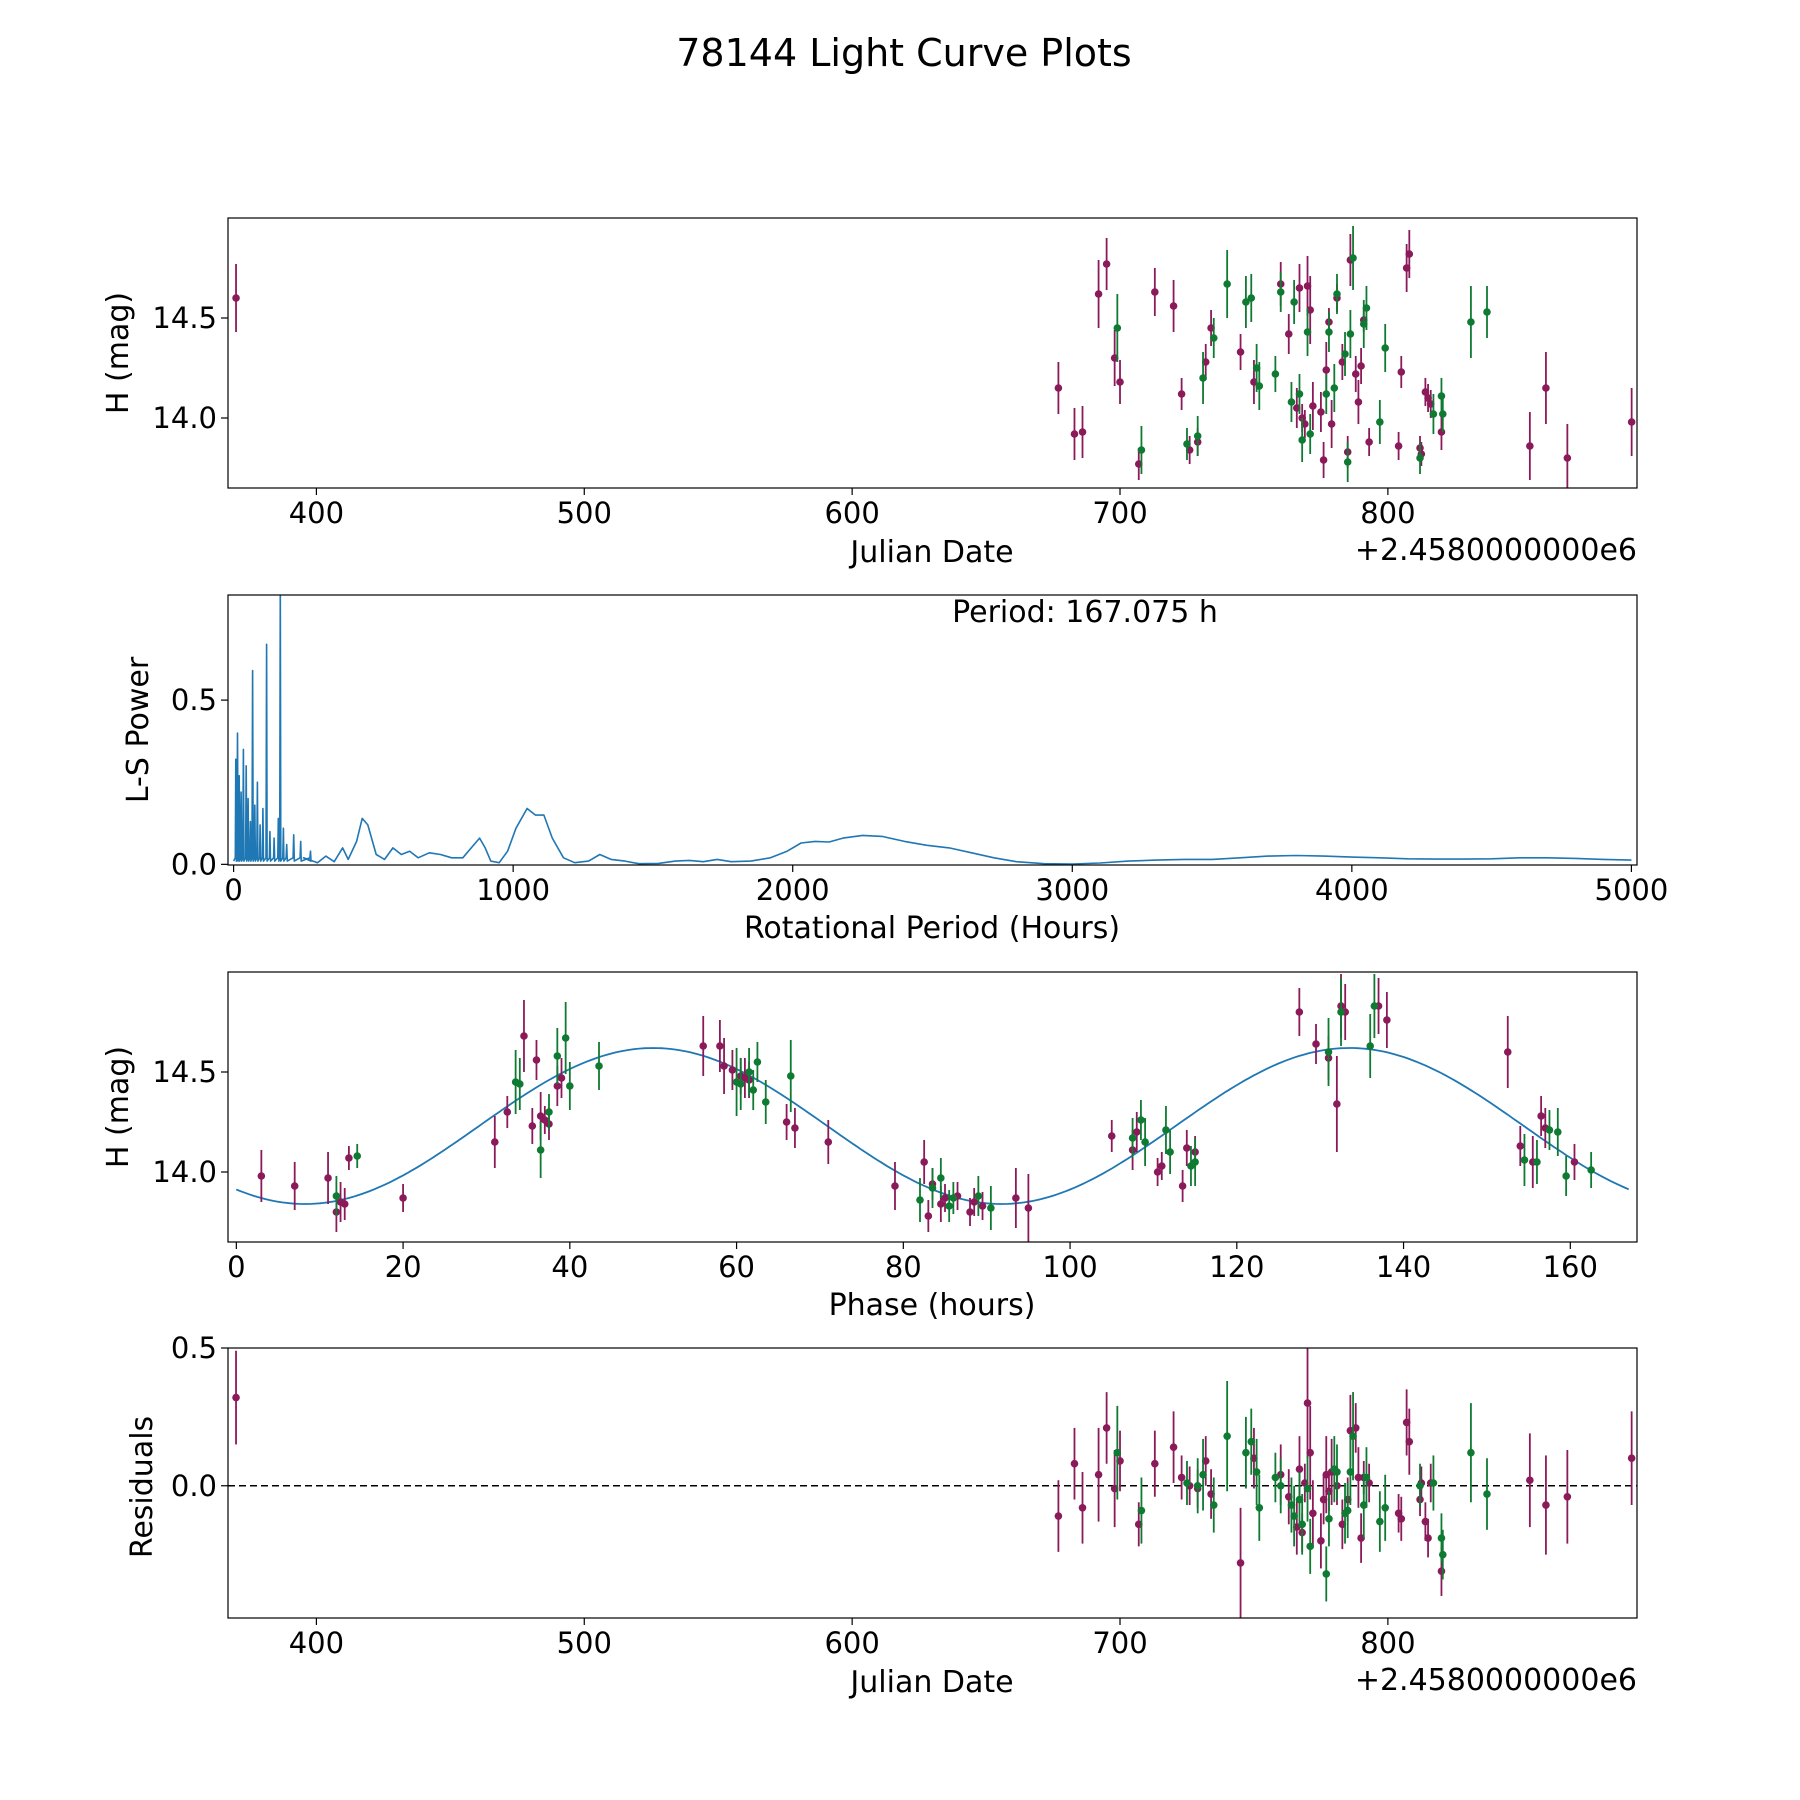  Describe the element at coordinates (934, 357) in the screenshot. I see `plot-clip-group` at that location.